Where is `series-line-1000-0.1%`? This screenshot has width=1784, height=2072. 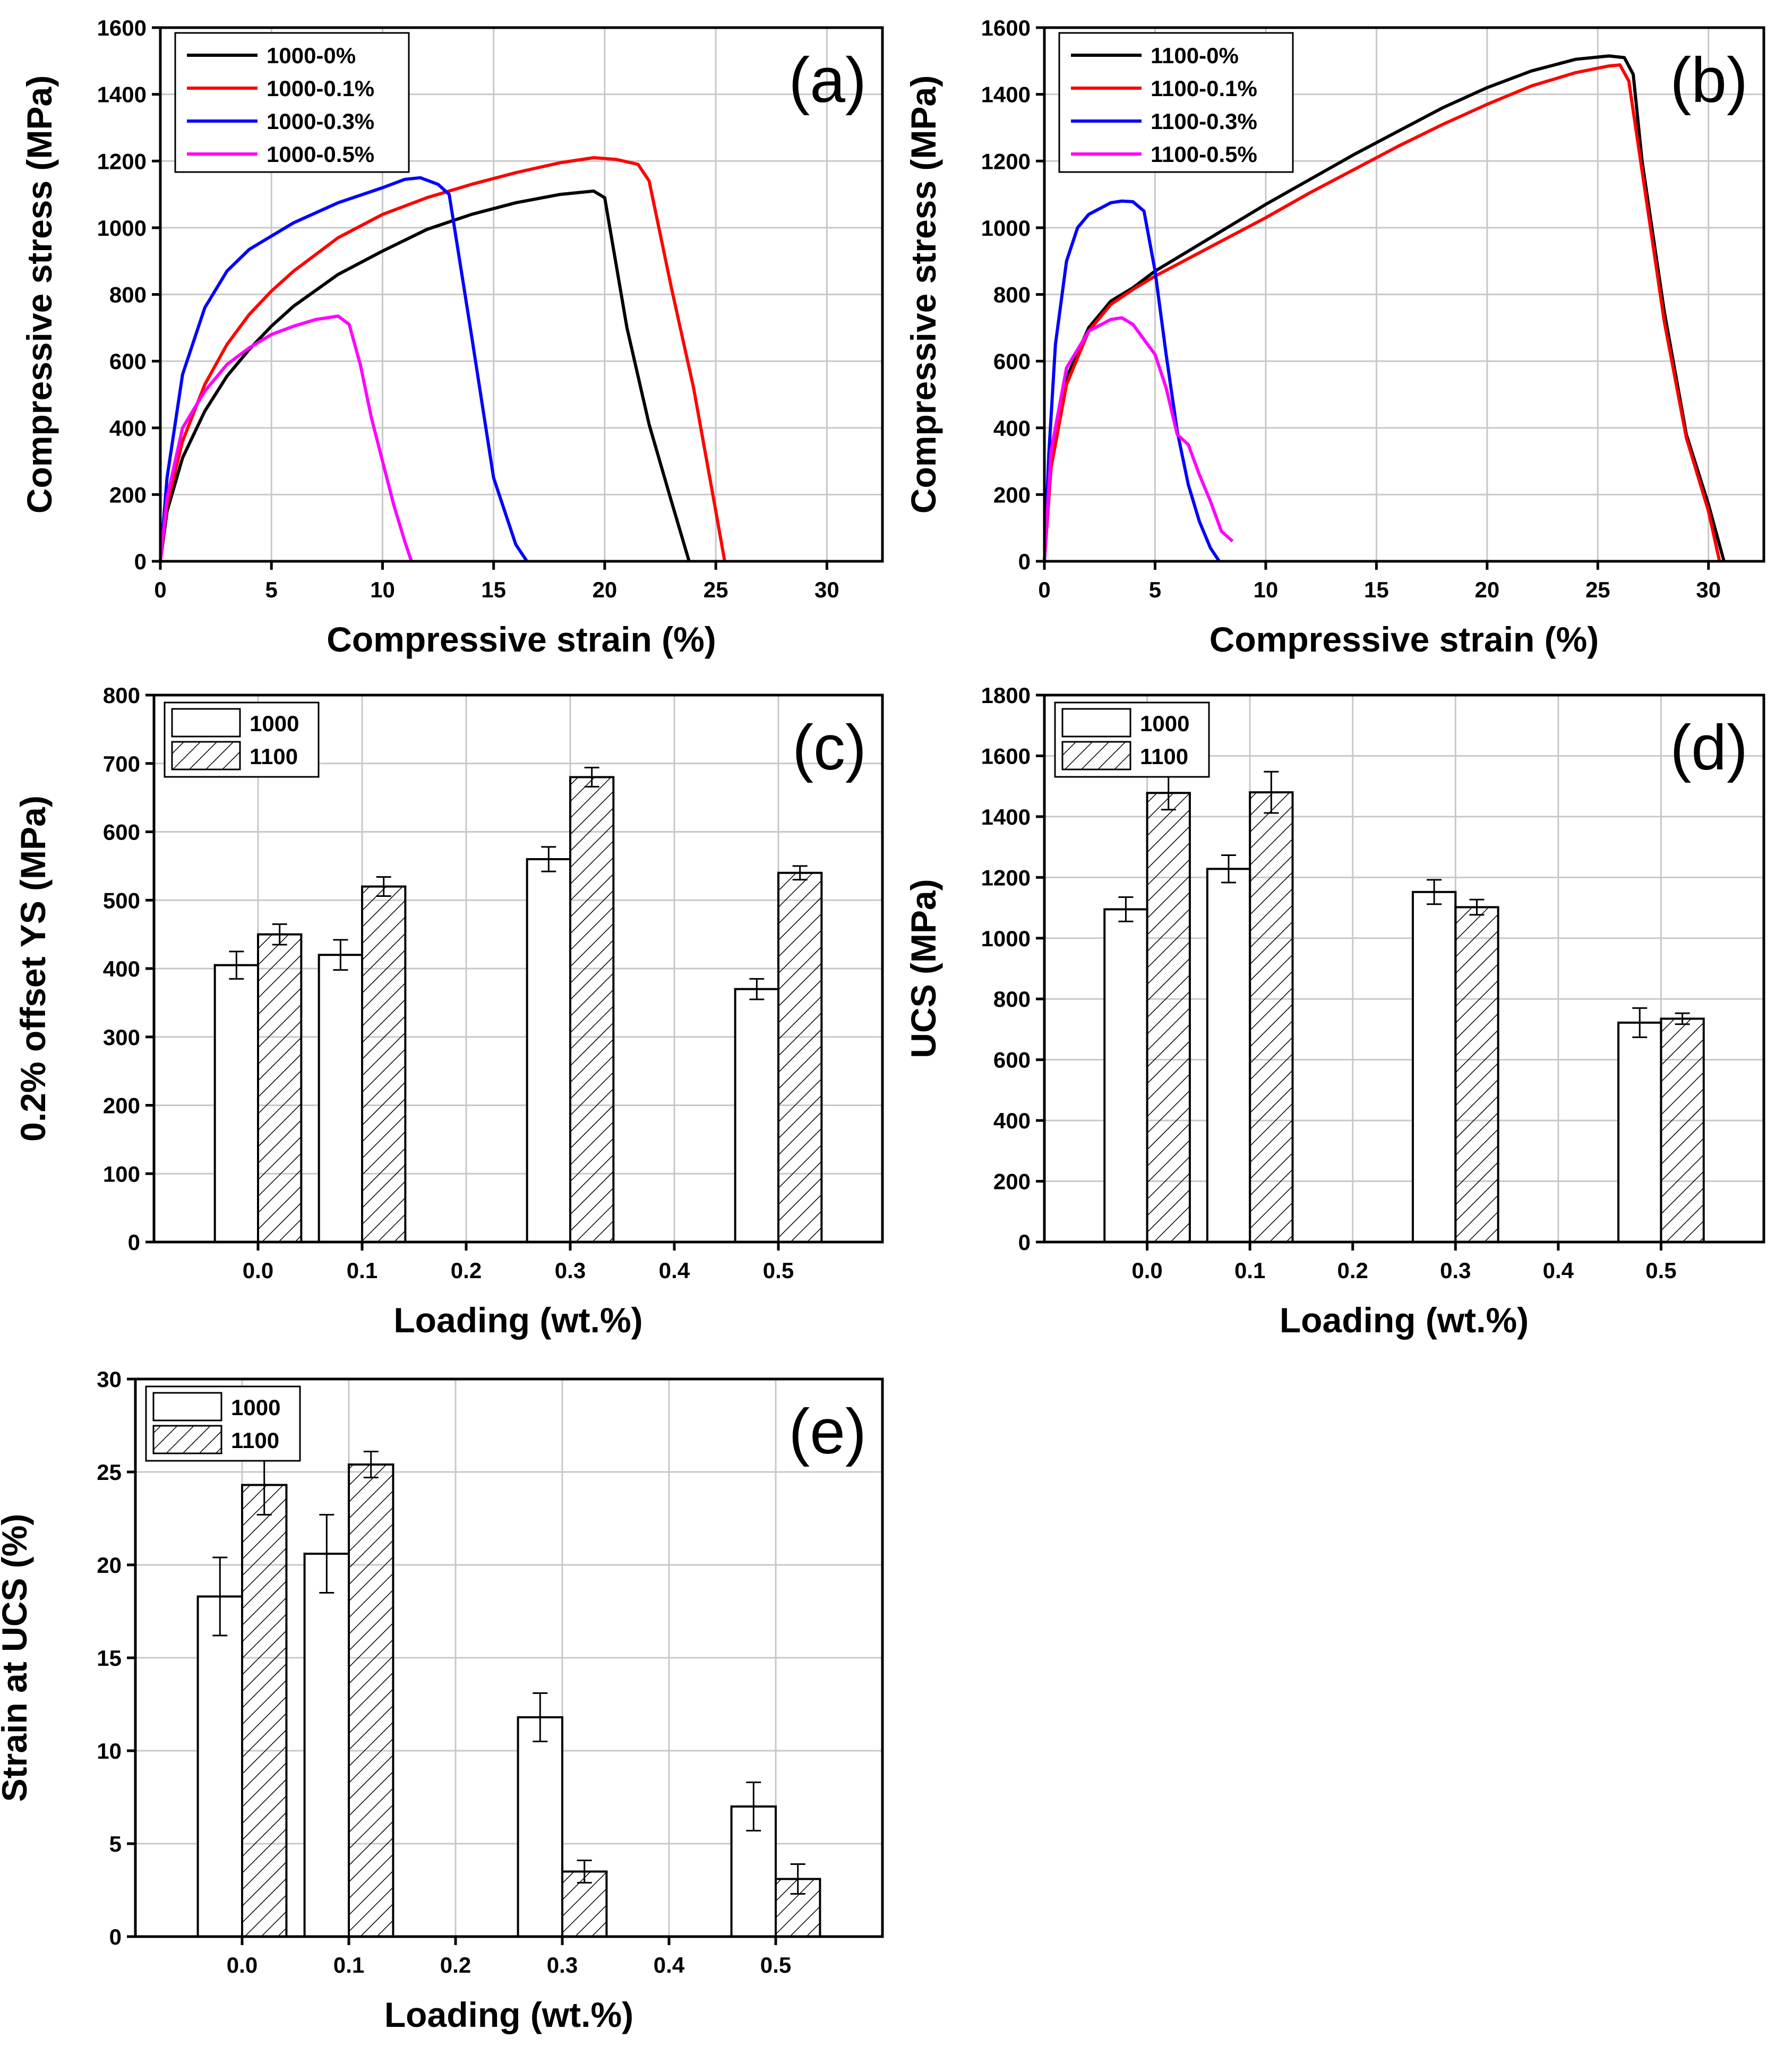 series-line-1000-0.1% is located at coordinates (443, 359).